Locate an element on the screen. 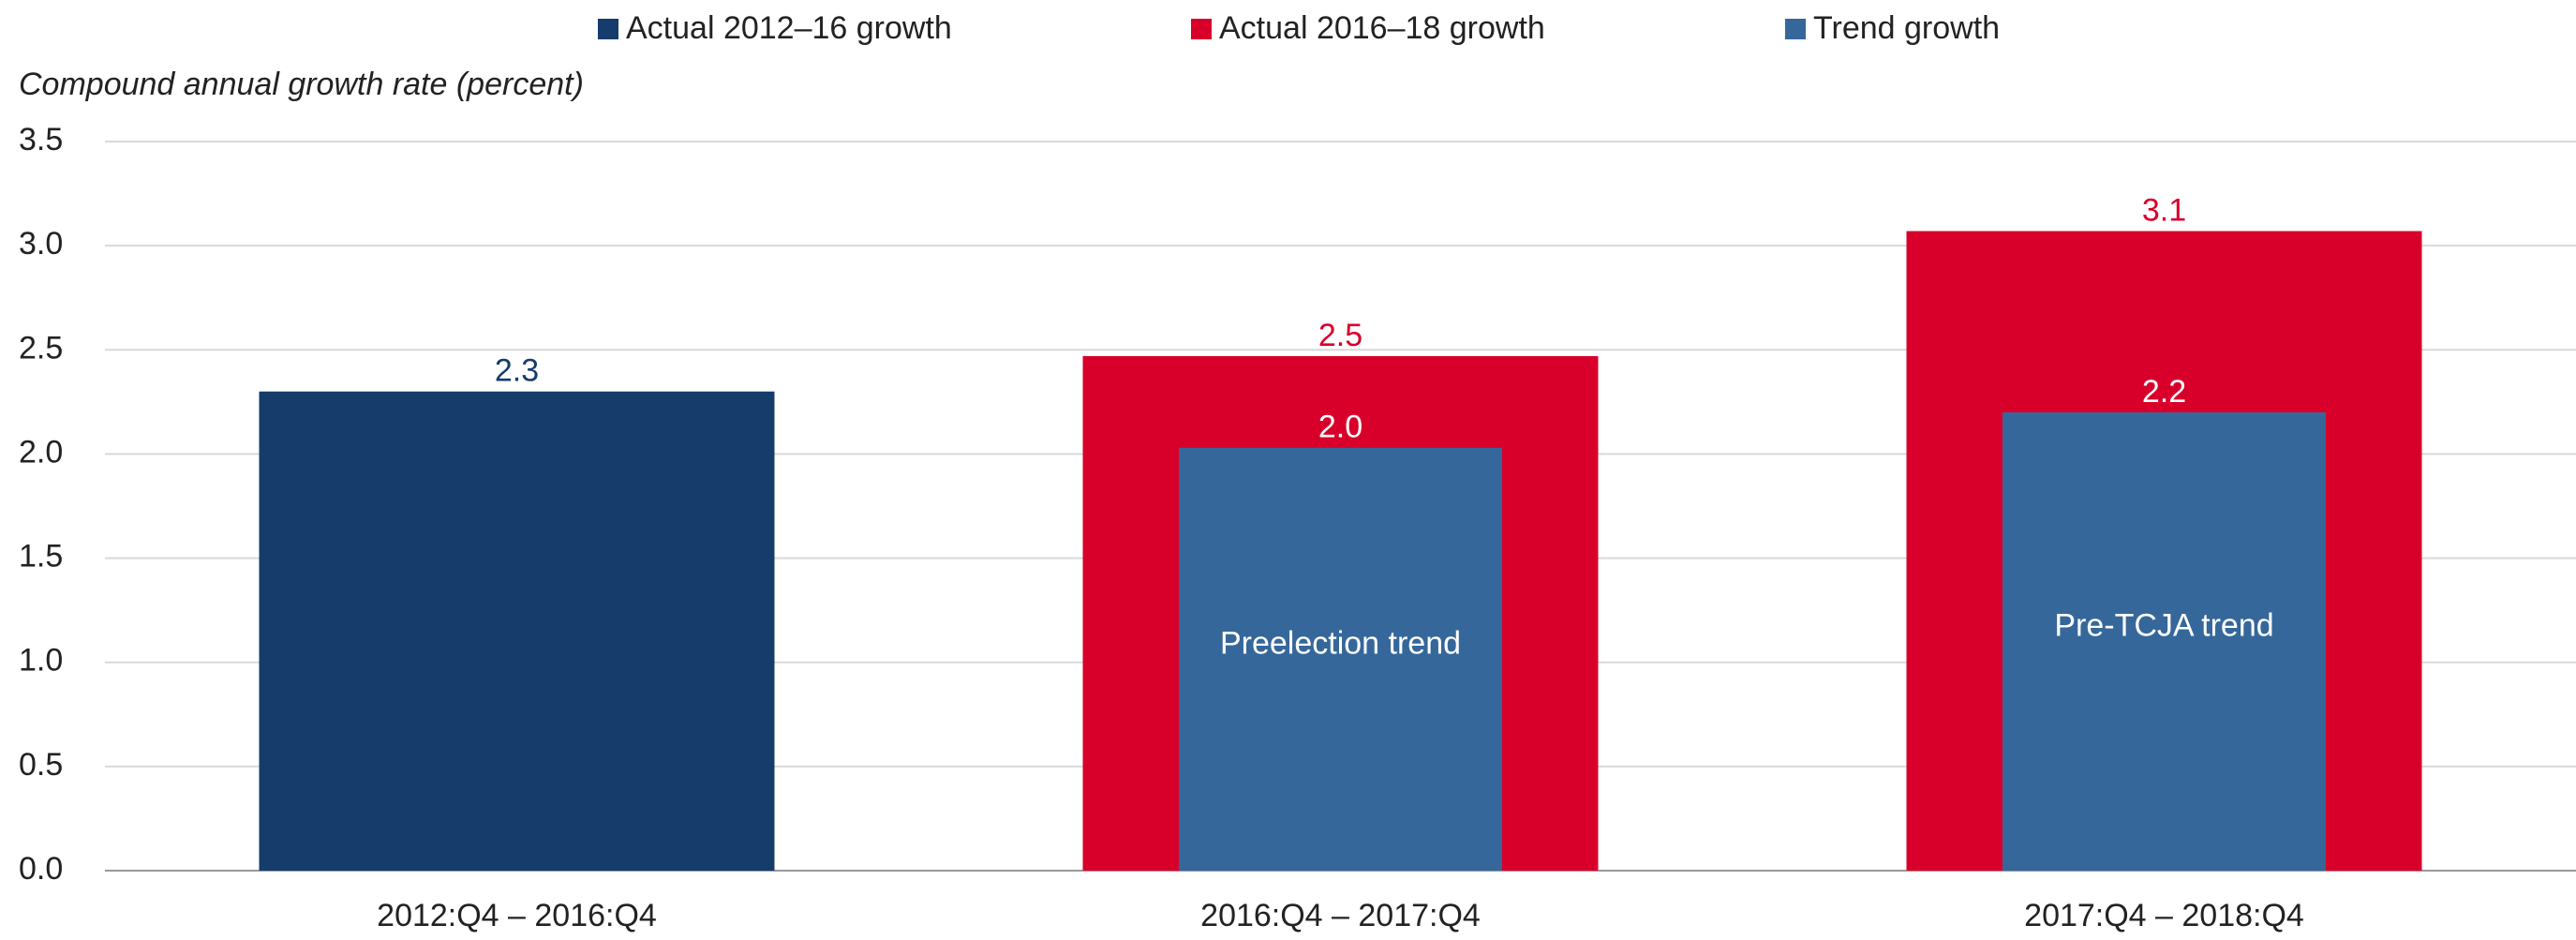 The image size is (2576, 940). y-tick-label: 1.5 is located at coordinates (41, 556).